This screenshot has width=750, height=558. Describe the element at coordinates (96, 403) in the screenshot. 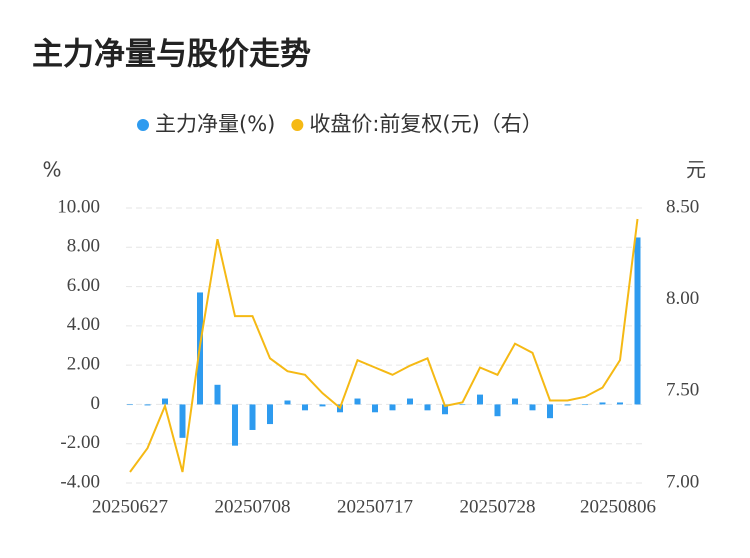

I see `y-tick-label: 0` at that location.